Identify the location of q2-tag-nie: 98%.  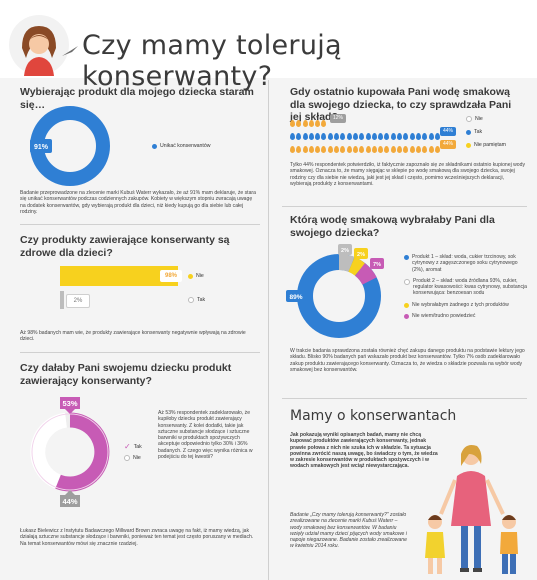
(171, 276).